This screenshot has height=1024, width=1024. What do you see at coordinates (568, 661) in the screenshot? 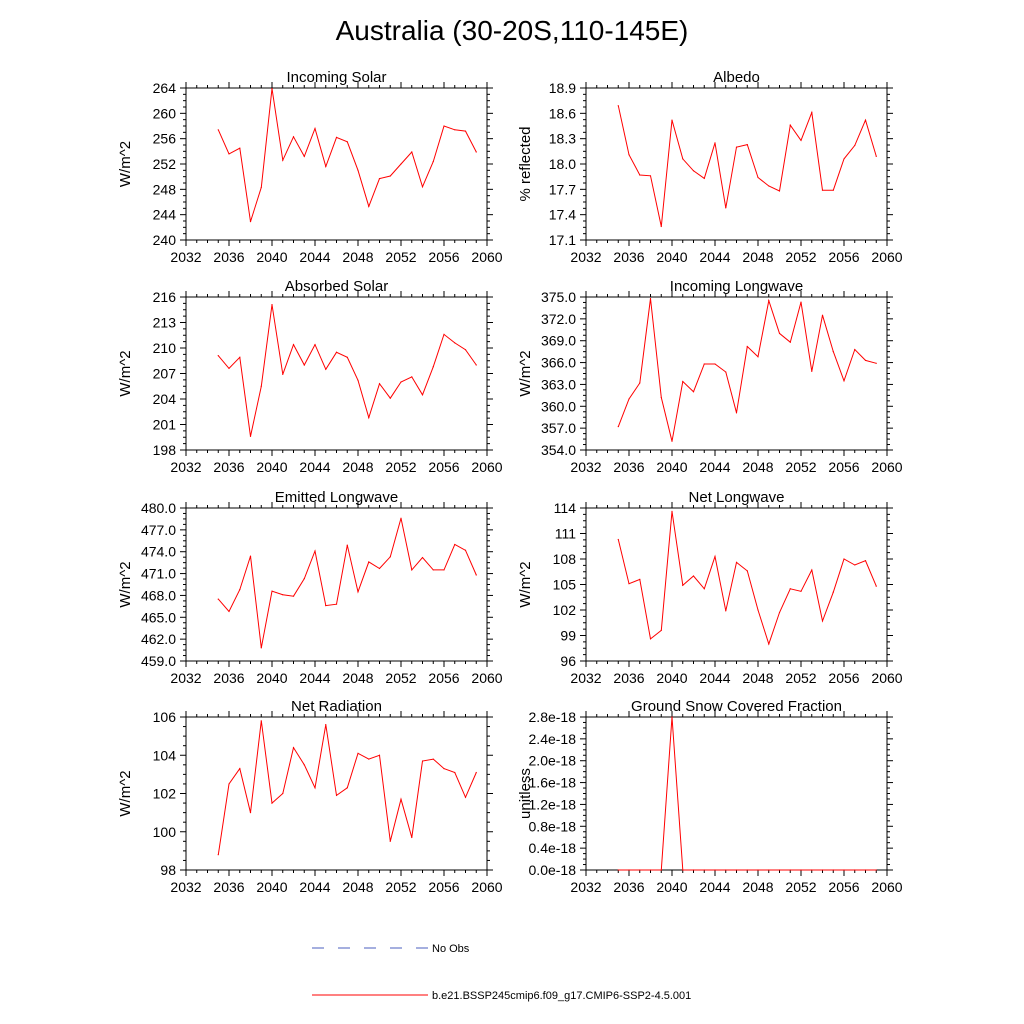
I see `y-tick-label: 96` at bounding box center [568, 661].